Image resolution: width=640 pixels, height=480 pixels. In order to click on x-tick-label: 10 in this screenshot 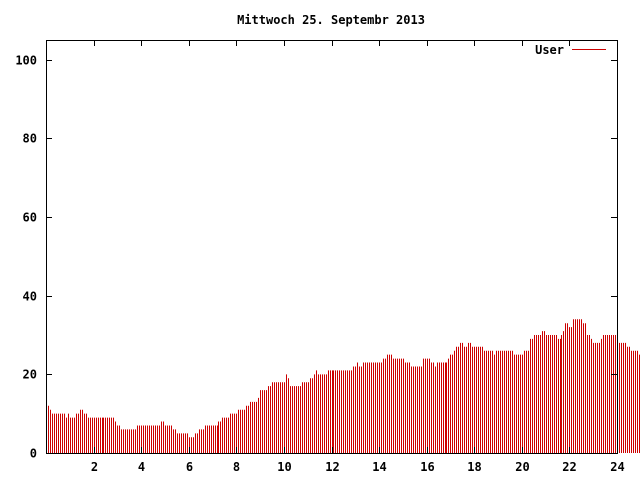, I will do `click(284, 467)`.